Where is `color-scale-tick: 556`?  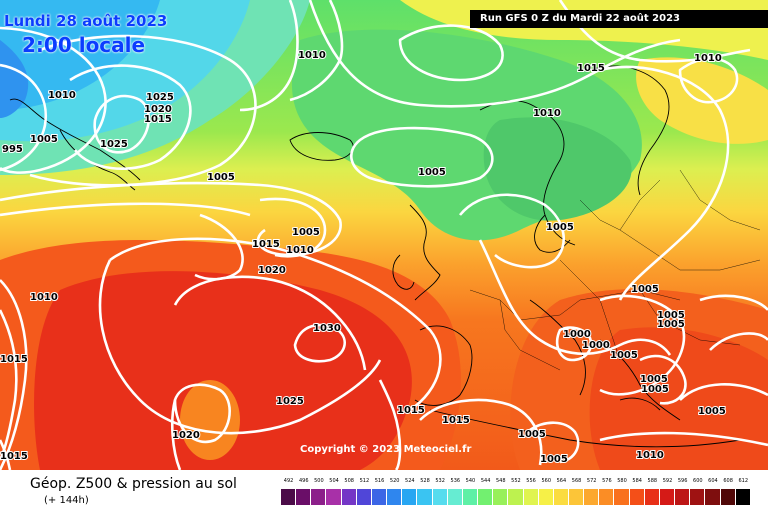 color-scale-tick: 556 is located at coordinates (531, 481).